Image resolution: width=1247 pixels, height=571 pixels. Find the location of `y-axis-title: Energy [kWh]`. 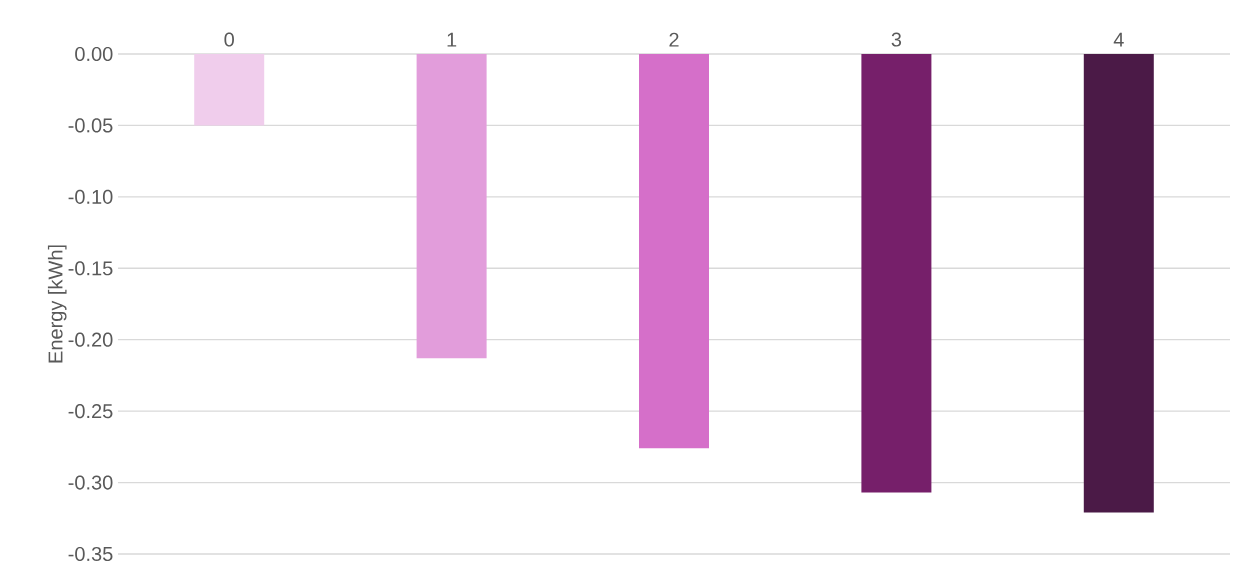

y-axis-title: Energy [kWh] is located at coordinates (57, 304).